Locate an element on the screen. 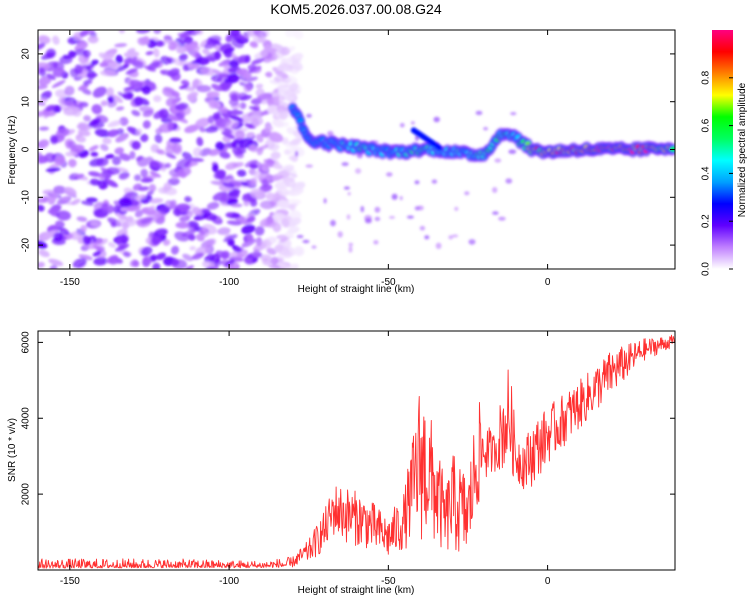 Image resolution: width=750 pixels, height=600 pixels. spectrogram-x-tick-label: -50 is located at coordinates (388, 282).